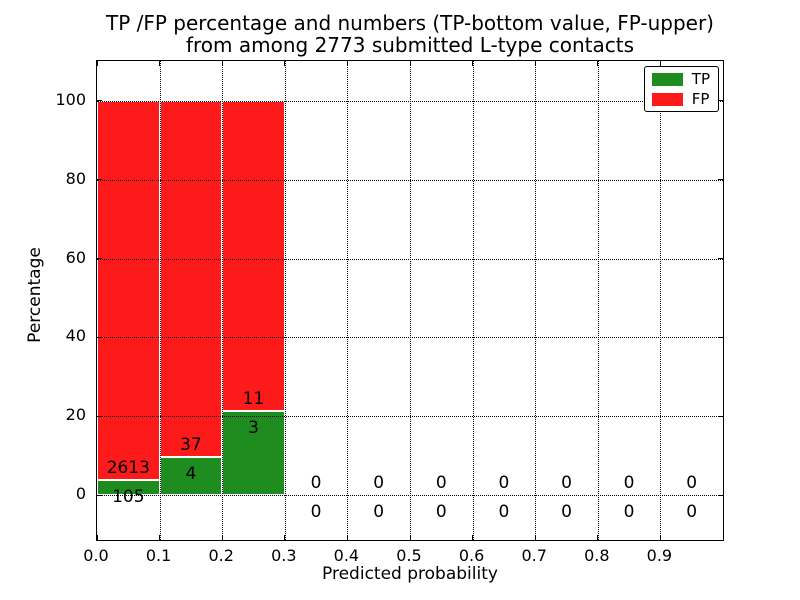 This screenshot has width=800, height=600. Describe the element at coordinates (473, 300) in the screenshot. I see `gridline-x-0.6` at that location.